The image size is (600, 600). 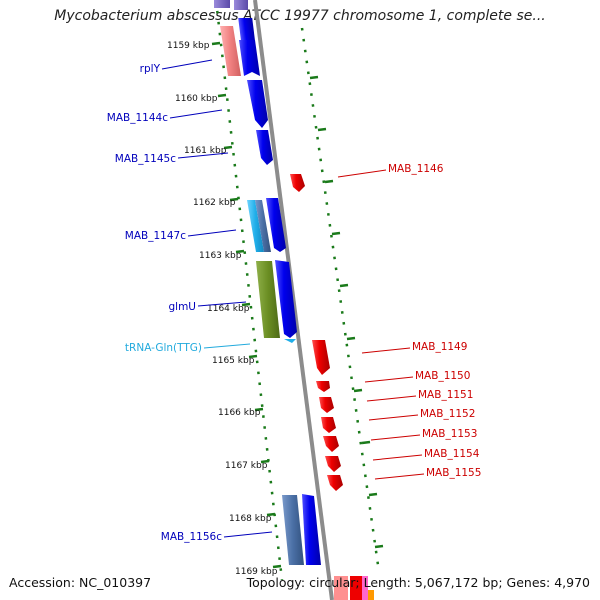 I want to click on reverse-genes, so click(x=332, y=387).